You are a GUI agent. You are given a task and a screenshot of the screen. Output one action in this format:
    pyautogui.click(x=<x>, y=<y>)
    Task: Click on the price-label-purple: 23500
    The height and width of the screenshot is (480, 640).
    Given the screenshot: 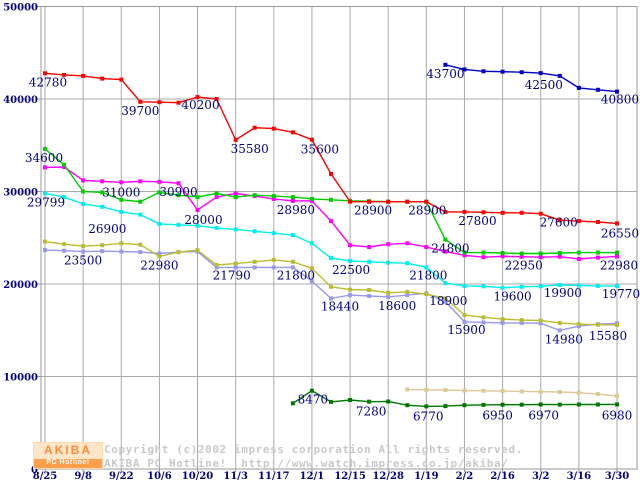 What is the action you would take?
    pyautogui.click(x=83, y=261)
    